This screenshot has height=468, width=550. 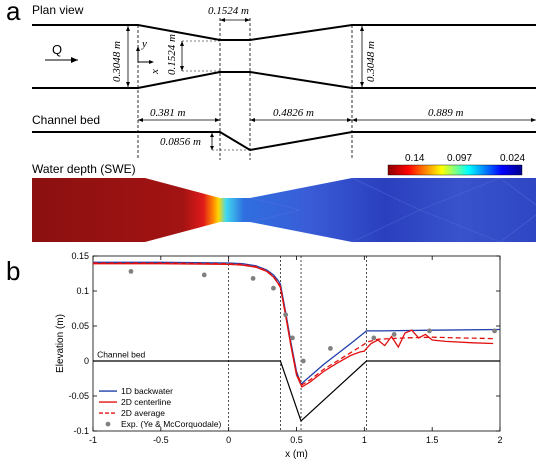 What do you see at coordinates (296, 440) in the screenshot?
I see `x-tick-label: 0.5` at bounding box center [296, 440].